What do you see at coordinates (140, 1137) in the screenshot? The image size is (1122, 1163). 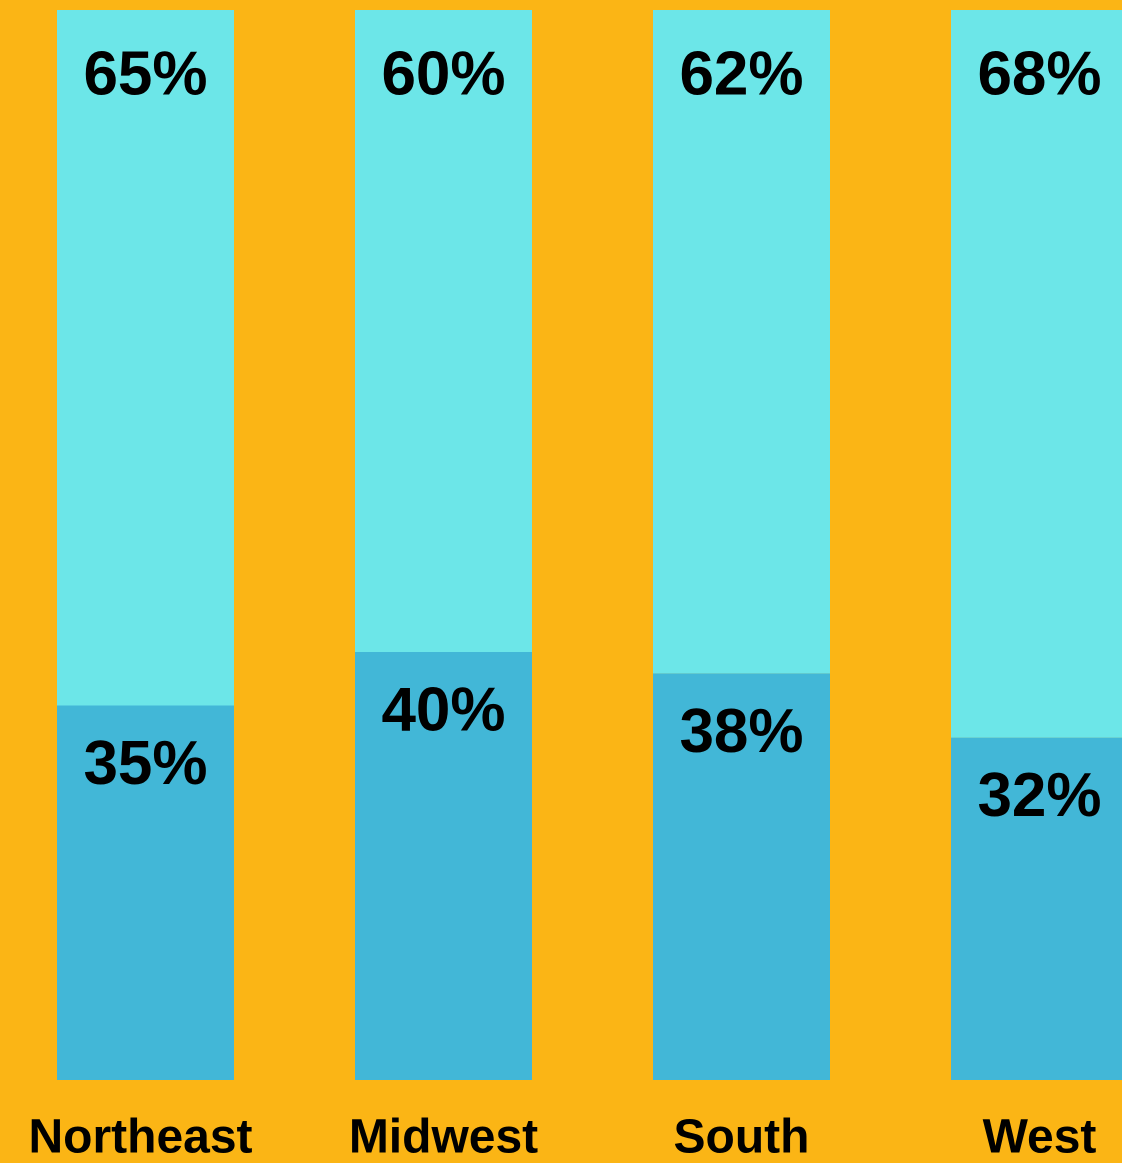 I see `x-tick-label: Northeast` at bounding box center [140, 1137].